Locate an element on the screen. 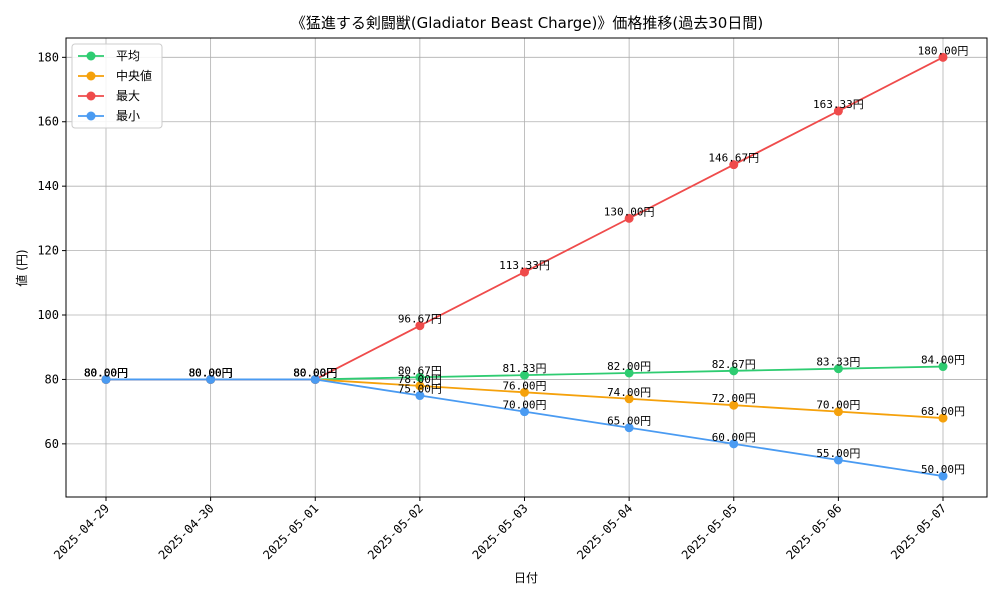 The width and height of the screenshot is (1000, 600). data-label: 78.00円 is located at coordinates (420, 379).